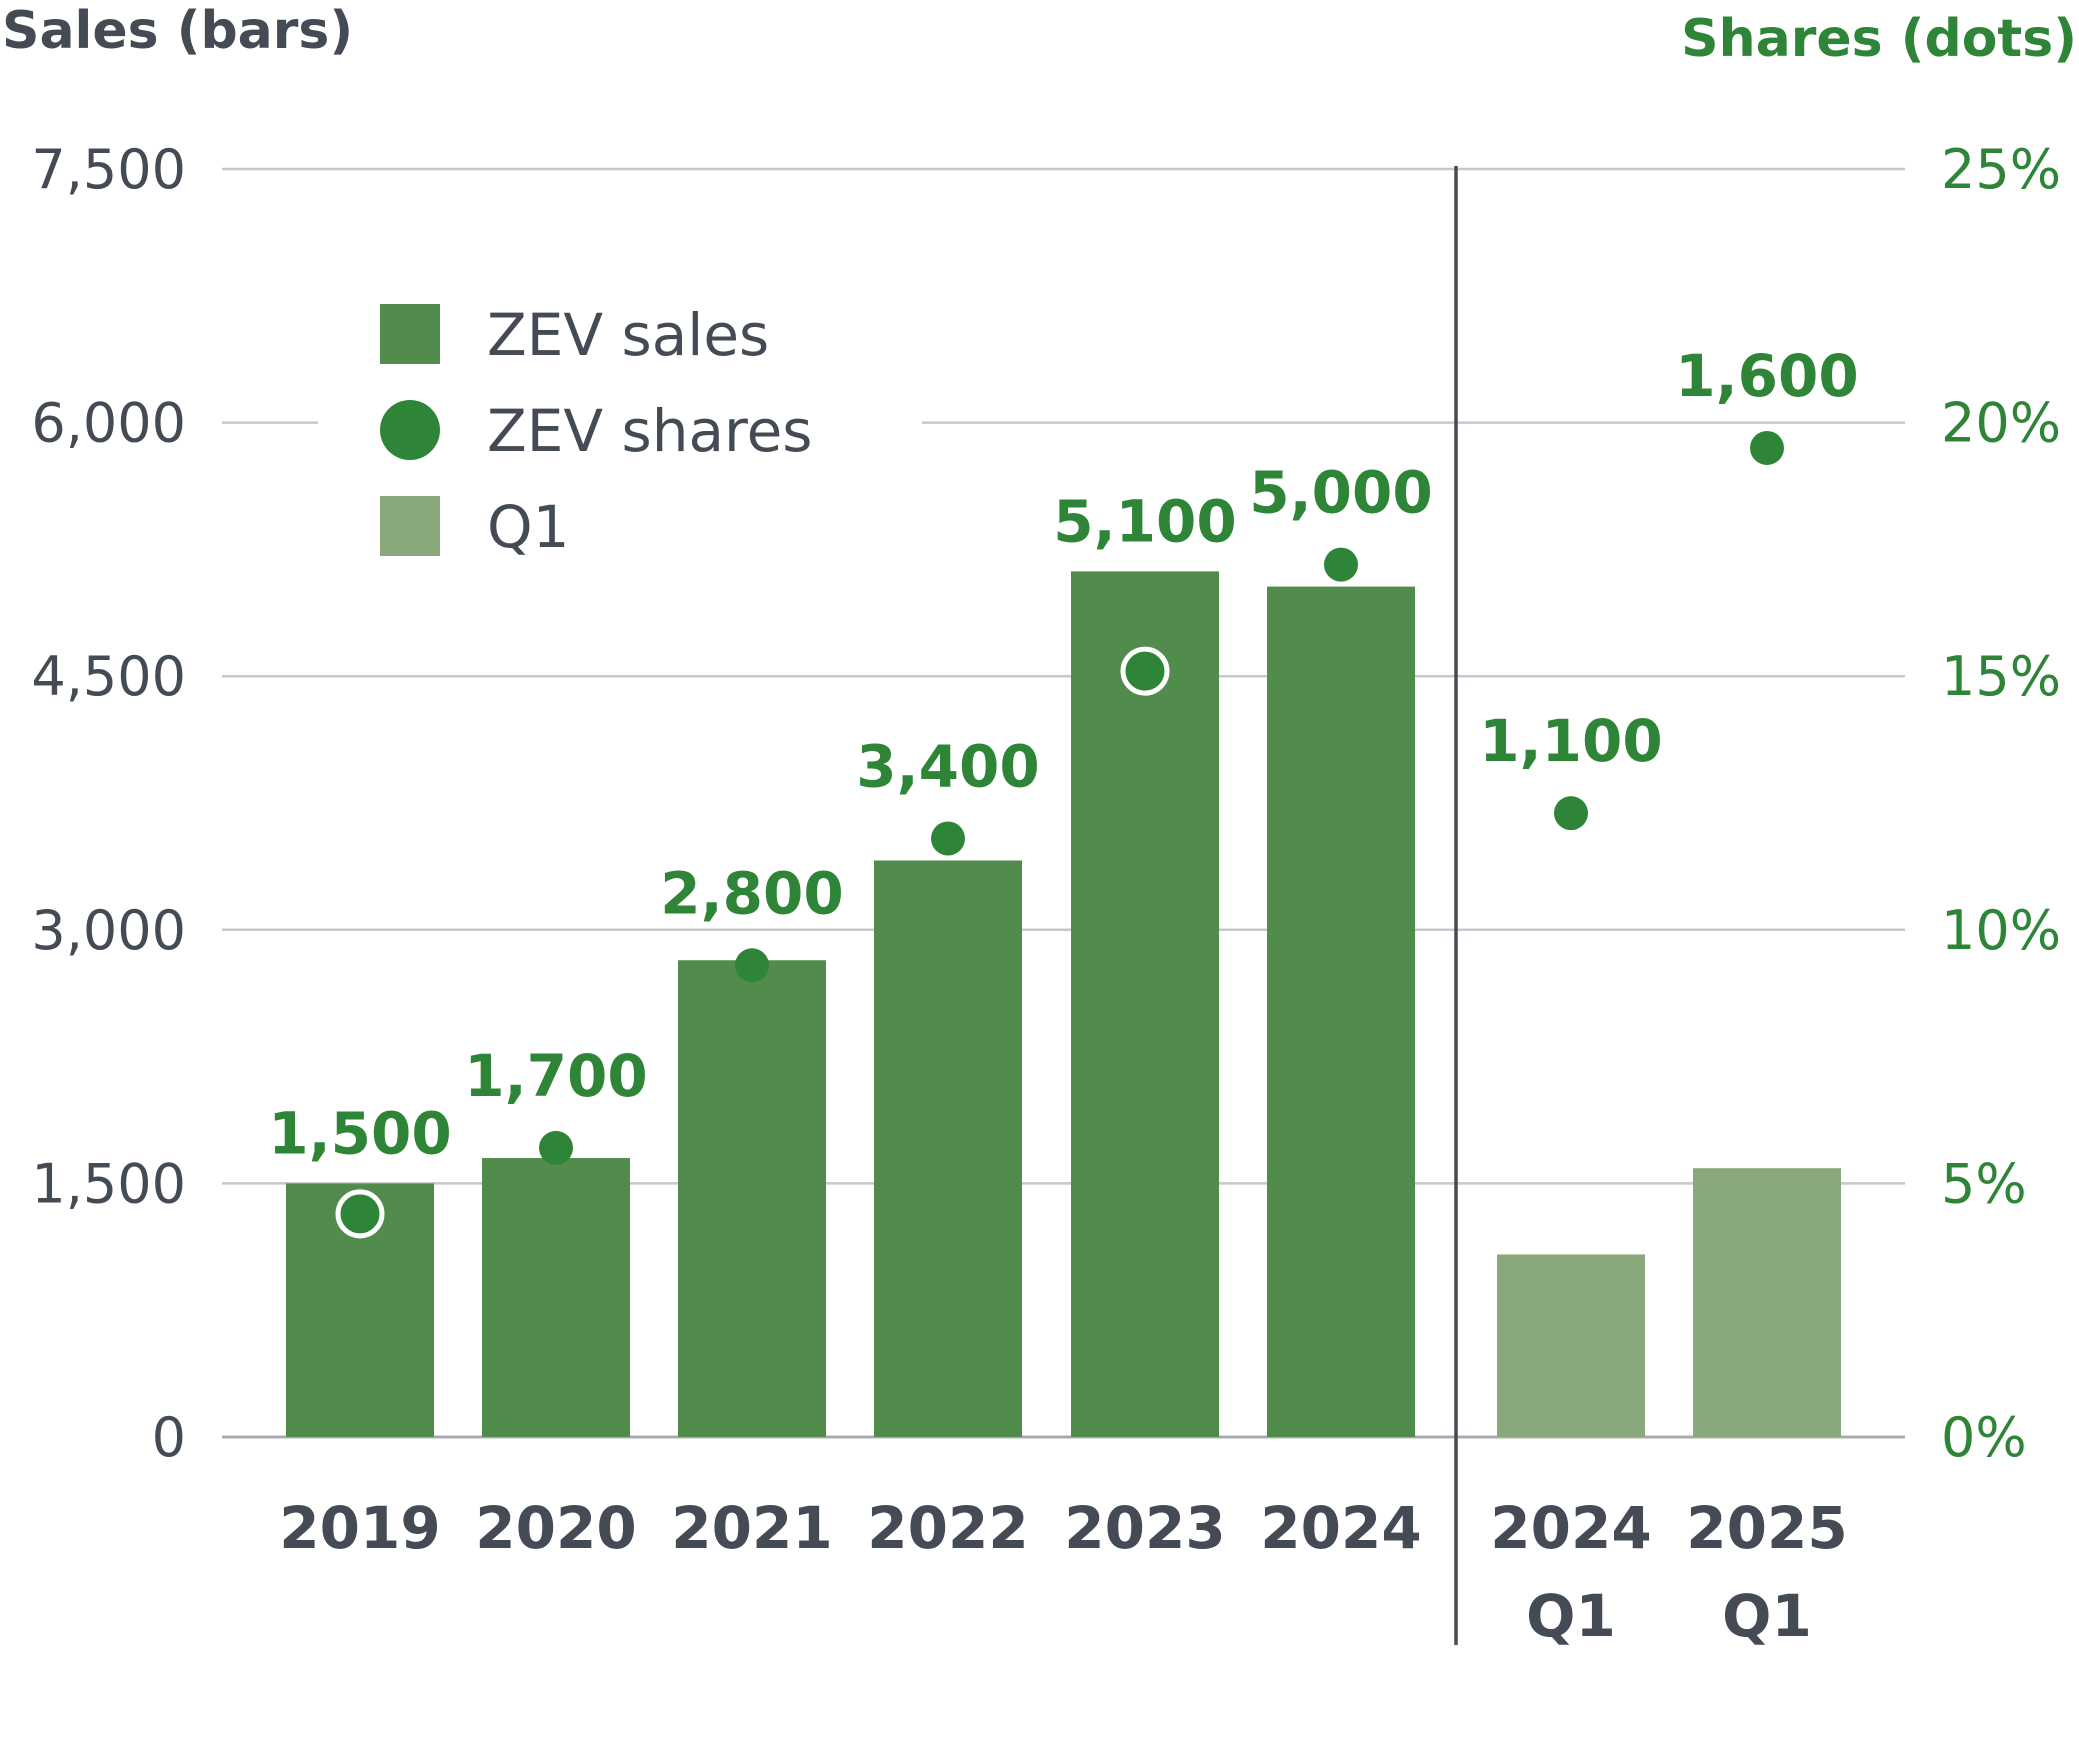 This screenshot has width=2079, height=1740. Describe the element at coordinates (1984, 1183) in the screenshot. I see `right-tick-label: 5%` at that location.